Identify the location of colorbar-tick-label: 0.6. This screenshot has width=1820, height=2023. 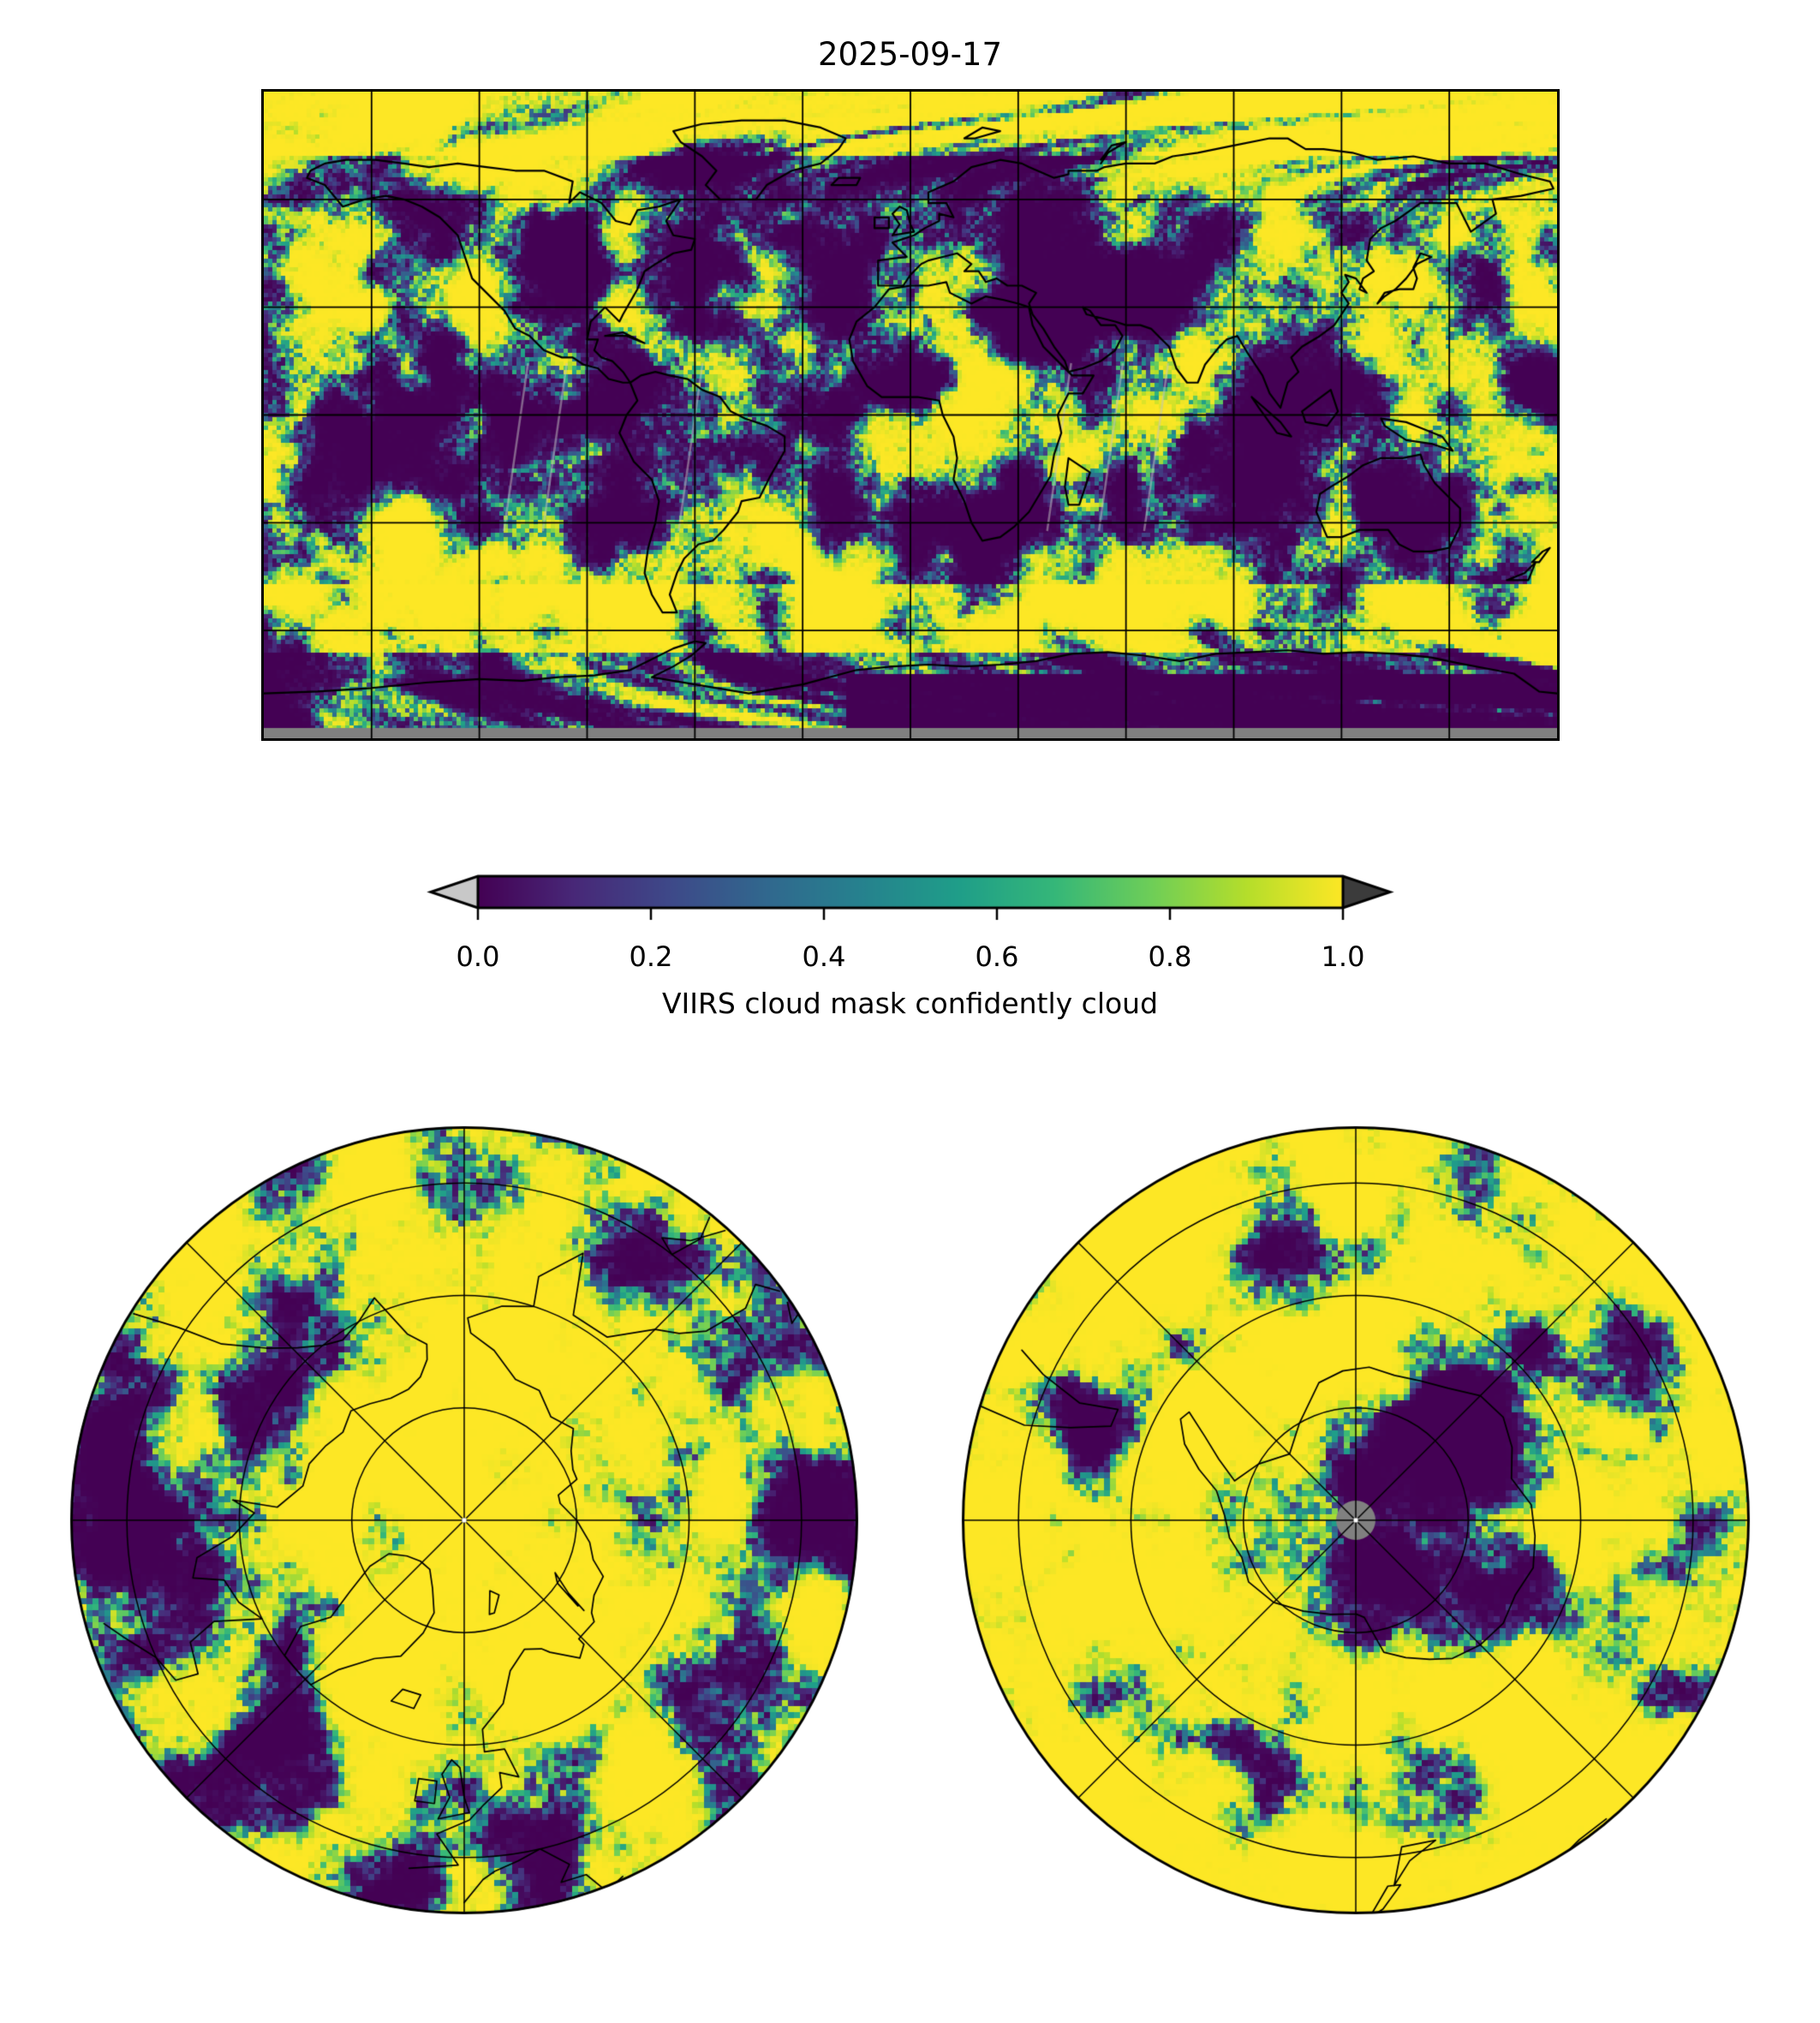
(997, 956).